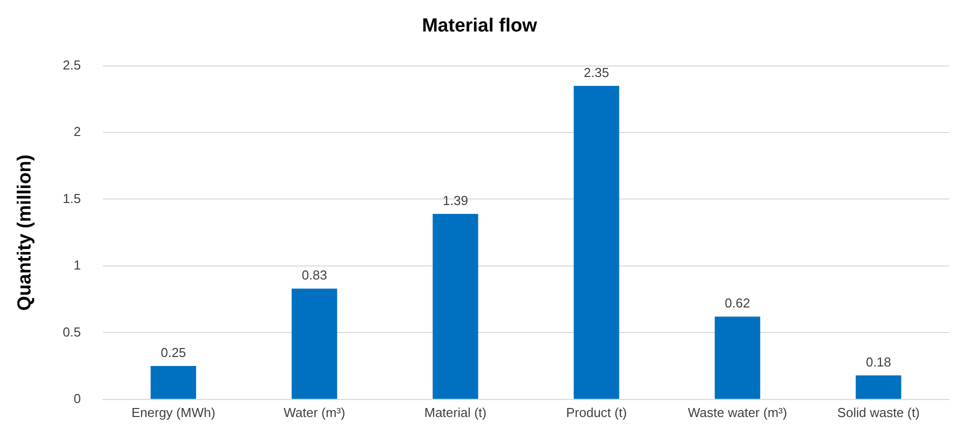  I want to click on y-tick-label: 0, so click(77, 398).